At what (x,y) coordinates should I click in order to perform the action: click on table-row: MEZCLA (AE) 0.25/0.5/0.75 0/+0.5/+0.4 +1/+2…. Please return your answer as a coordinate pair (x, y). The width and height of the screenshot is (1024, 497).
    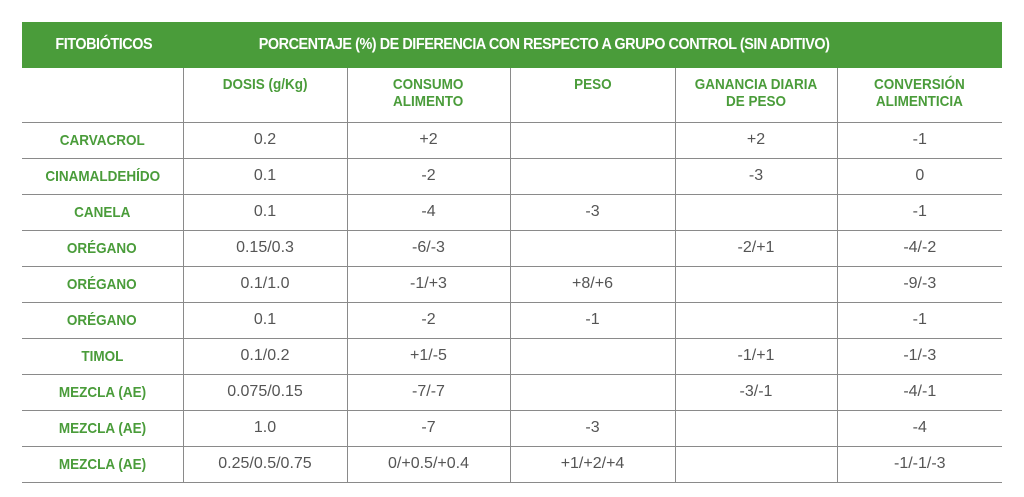
    Looking at the image, I should click on (512, 464).